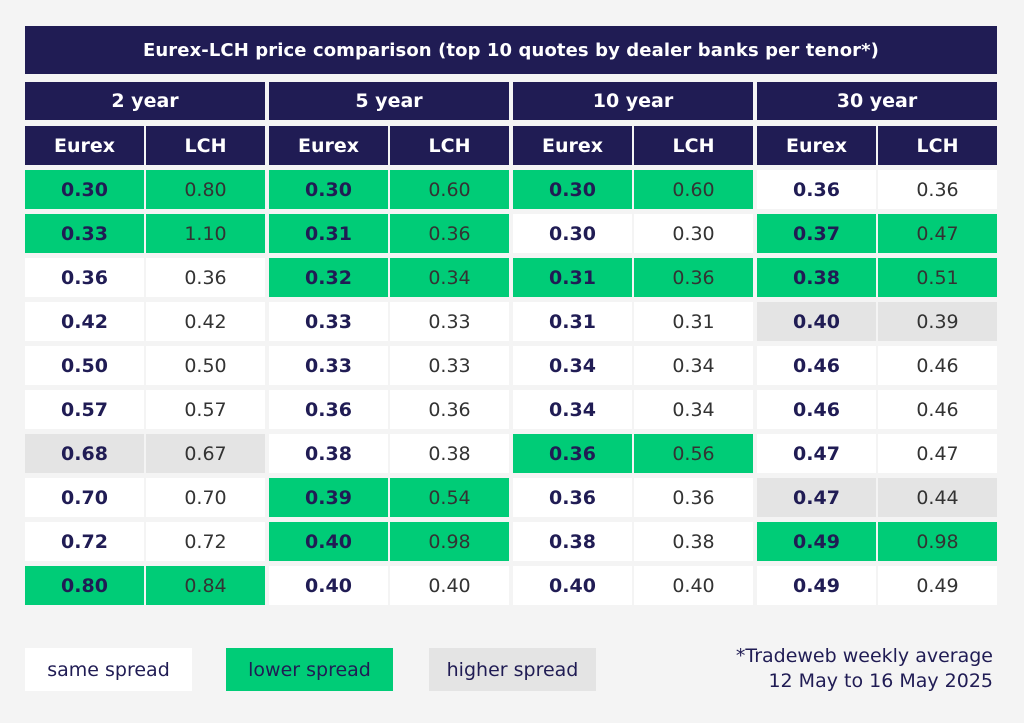  Describe the element at coordinates (877, 233) in the screenshot. I see `quote-pair: 0.37 0.47` at that location.